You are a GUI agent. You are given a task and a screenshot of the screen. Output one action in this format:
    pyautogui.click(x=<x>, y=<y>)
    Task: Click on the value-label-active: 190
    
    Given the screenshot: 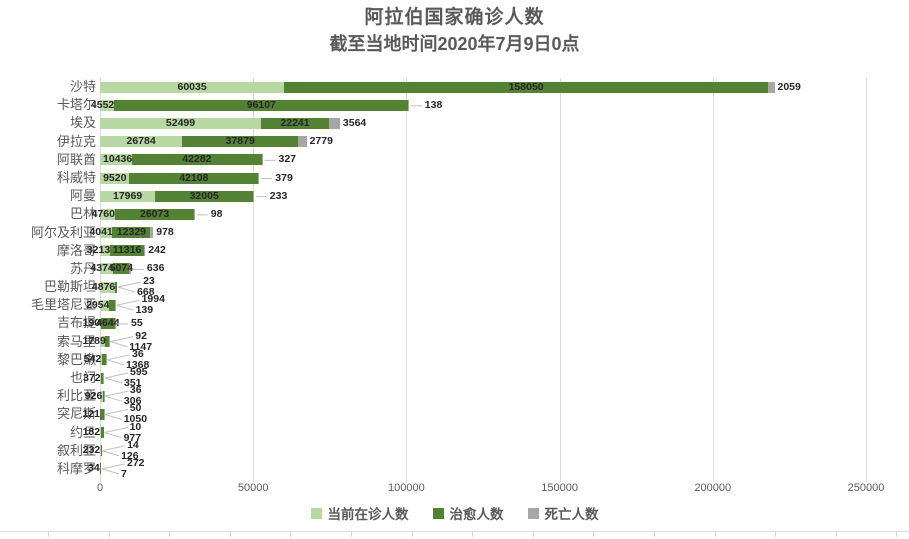 What is the action you would take?
    pyautogui.click(x=91, y=323)
    